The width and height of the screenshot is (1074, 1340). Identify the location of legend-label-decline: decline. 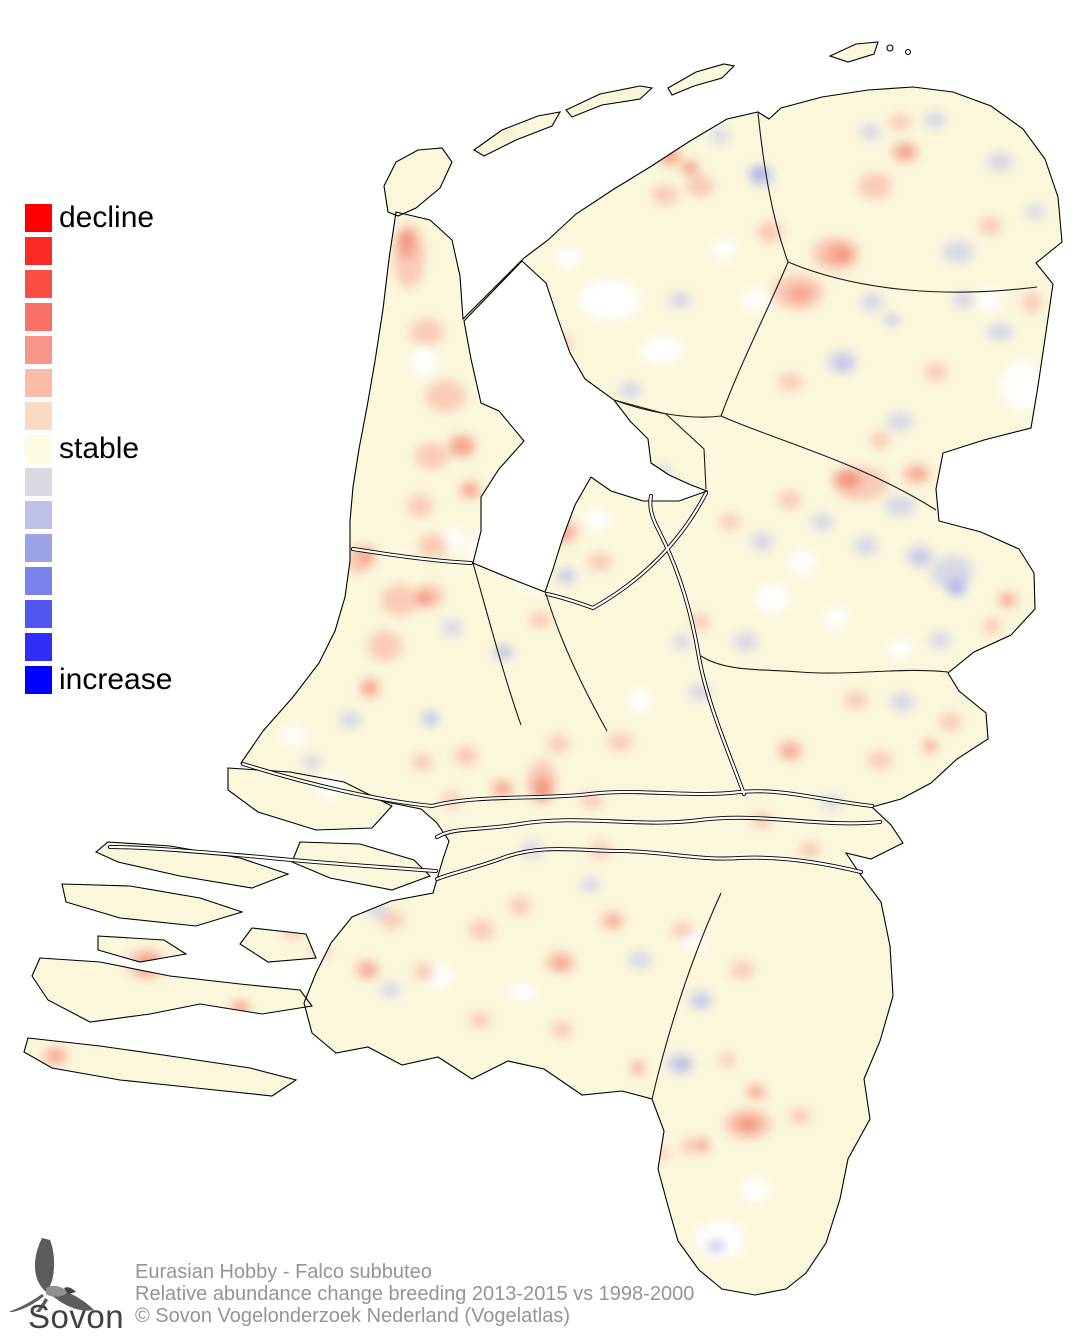
(107, 217).